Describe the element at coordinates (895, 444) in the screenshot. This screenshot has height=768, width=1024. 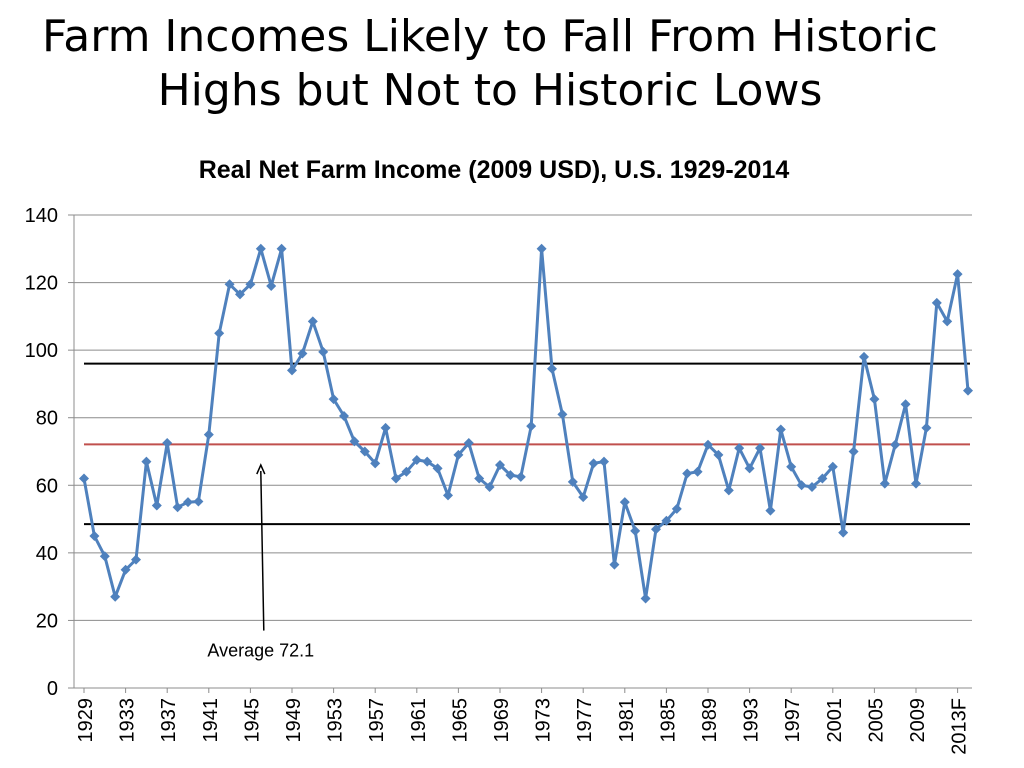
I see `data-point-2007` at that location.